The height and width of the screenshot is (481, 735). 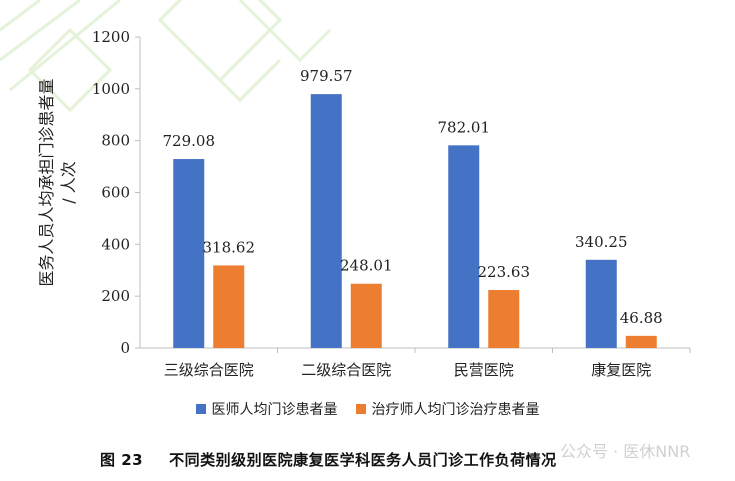 I want to click on legend-item-series-0: 医师人均门诊患者量, so click(x=266, y=409).